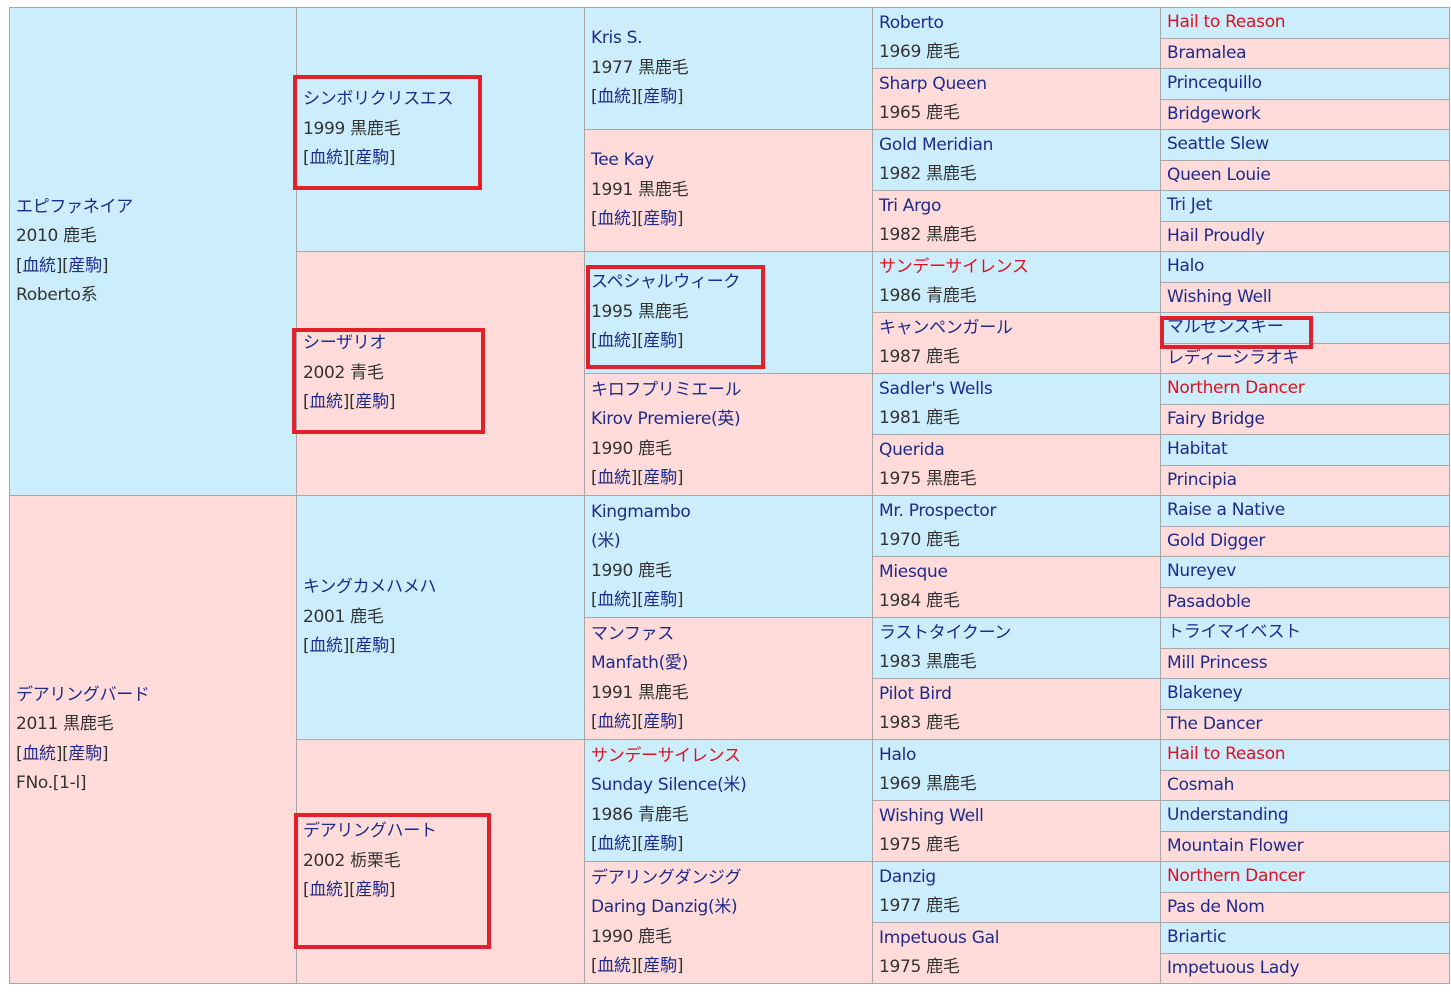 The width and height of the screenshot is (1451, 1001). I want to click on horse-name-link: キロフプリミエール, so click(666, 389).